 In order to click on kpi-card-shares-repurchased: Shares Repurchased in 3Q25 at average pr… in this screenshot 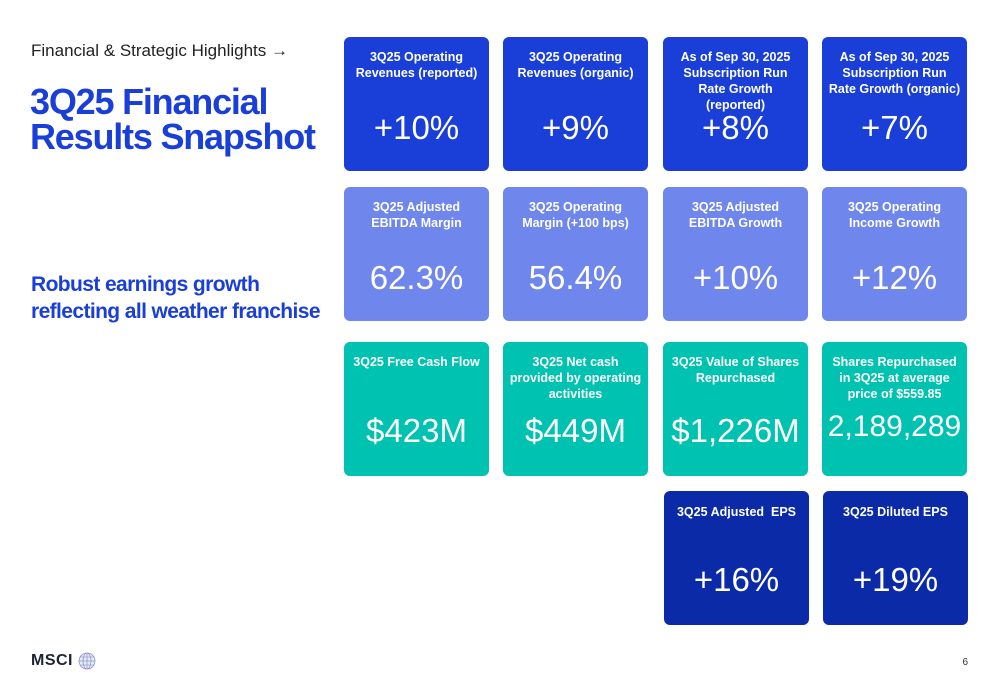, I will do `click(894, 409)`.